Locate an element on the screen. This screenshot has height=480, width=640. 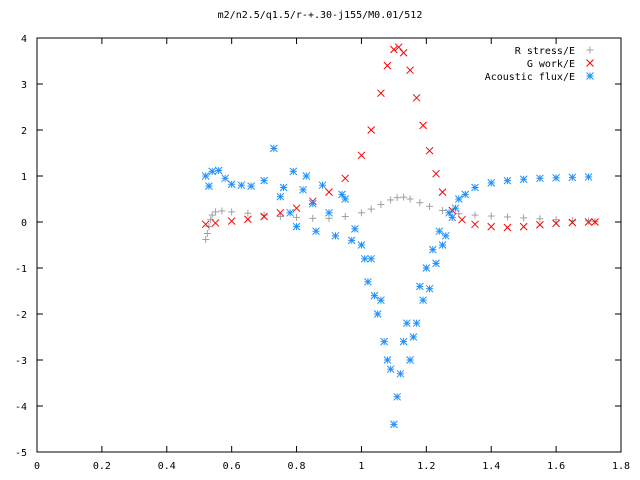
legend-label: G work/E is located at coordinates (551, 64).